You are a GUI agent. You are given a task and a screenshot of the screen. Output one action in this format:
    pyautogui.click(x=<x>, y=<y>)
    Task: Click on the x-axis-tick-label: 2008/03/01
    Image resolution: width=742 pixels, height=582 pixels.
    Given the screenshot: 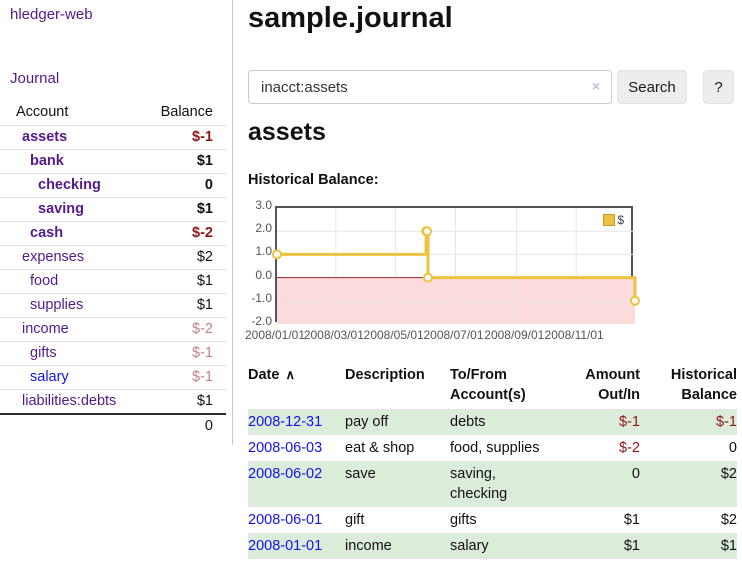 What is the action you would take?
    pyautogui.click(x=333, y=335)
    